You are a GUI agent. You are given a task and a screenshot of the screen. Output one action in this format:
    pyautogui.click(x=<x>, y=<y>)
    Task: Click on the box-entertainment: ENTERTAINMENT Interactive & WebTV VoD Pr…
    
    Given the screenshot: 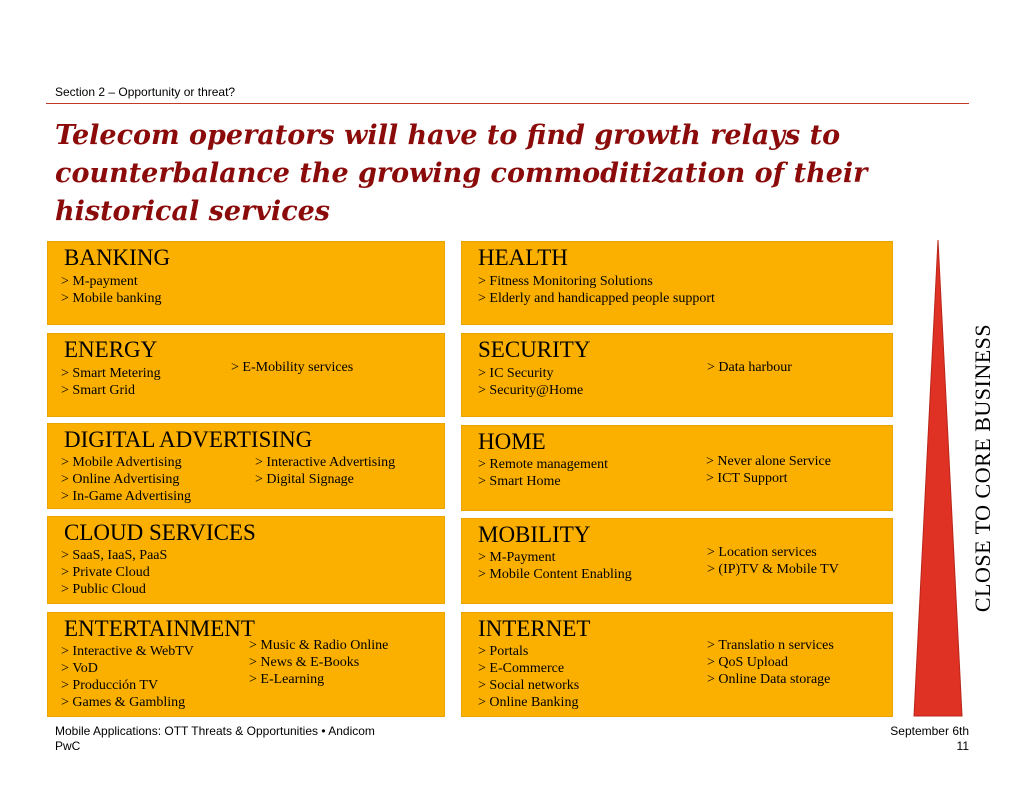 What is the action you would take?
    pyautogui.click(x=246, y=664)
    